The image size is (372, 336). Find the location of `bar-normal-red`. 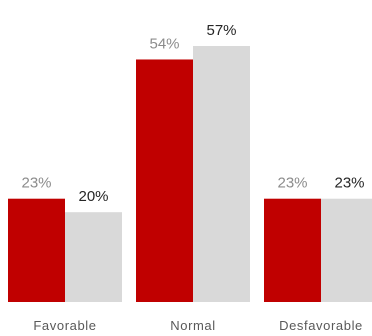

bar-normal-red is located at coordinates (164, 181).